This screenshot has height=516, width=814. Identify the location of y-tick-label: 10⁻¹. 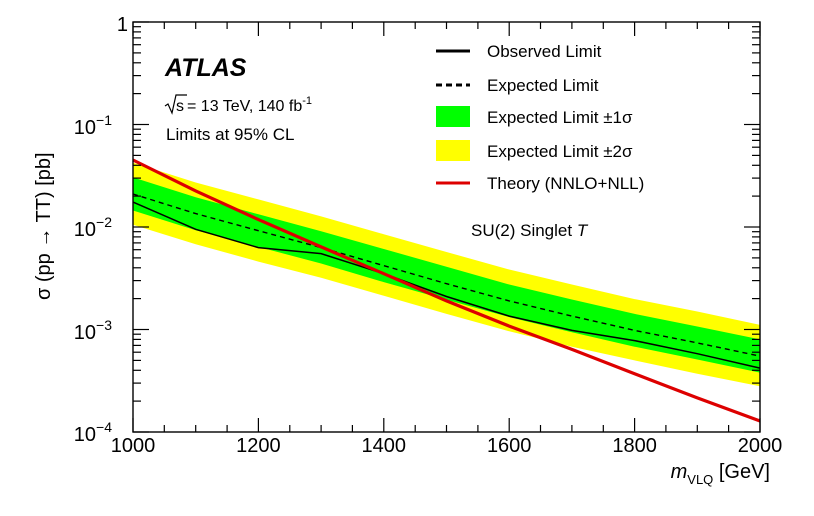
(93, 125).